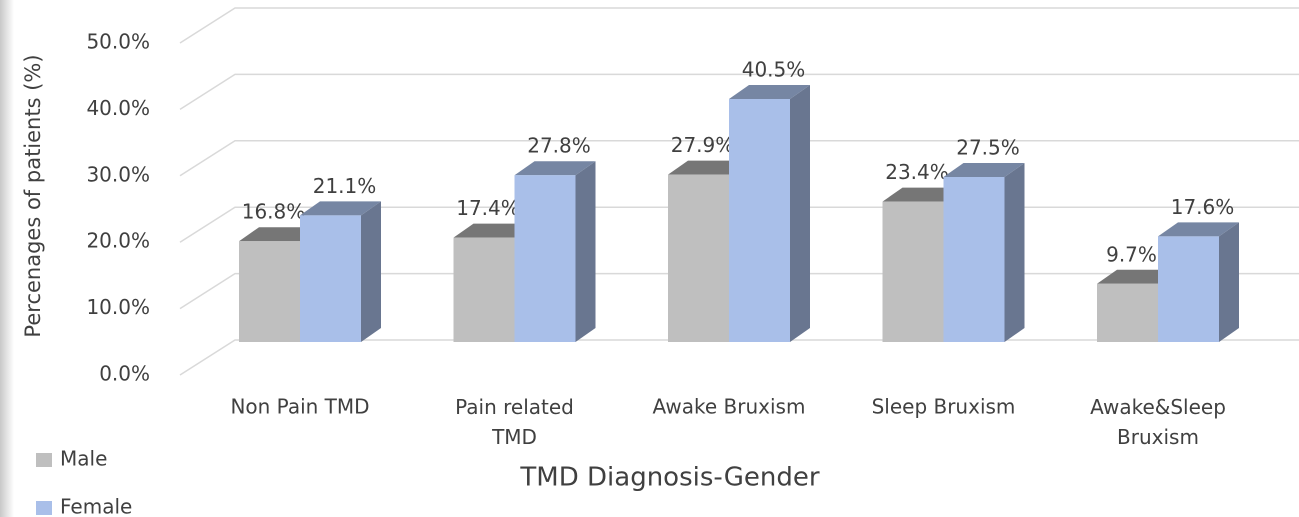 The width and height of the screenshot is (1299, 517). What do you see at coordinates (1158, 407) in the screenshot?
I see `x-tick-label-line: Awake&Sleep` at bounding box center [1158, 407].